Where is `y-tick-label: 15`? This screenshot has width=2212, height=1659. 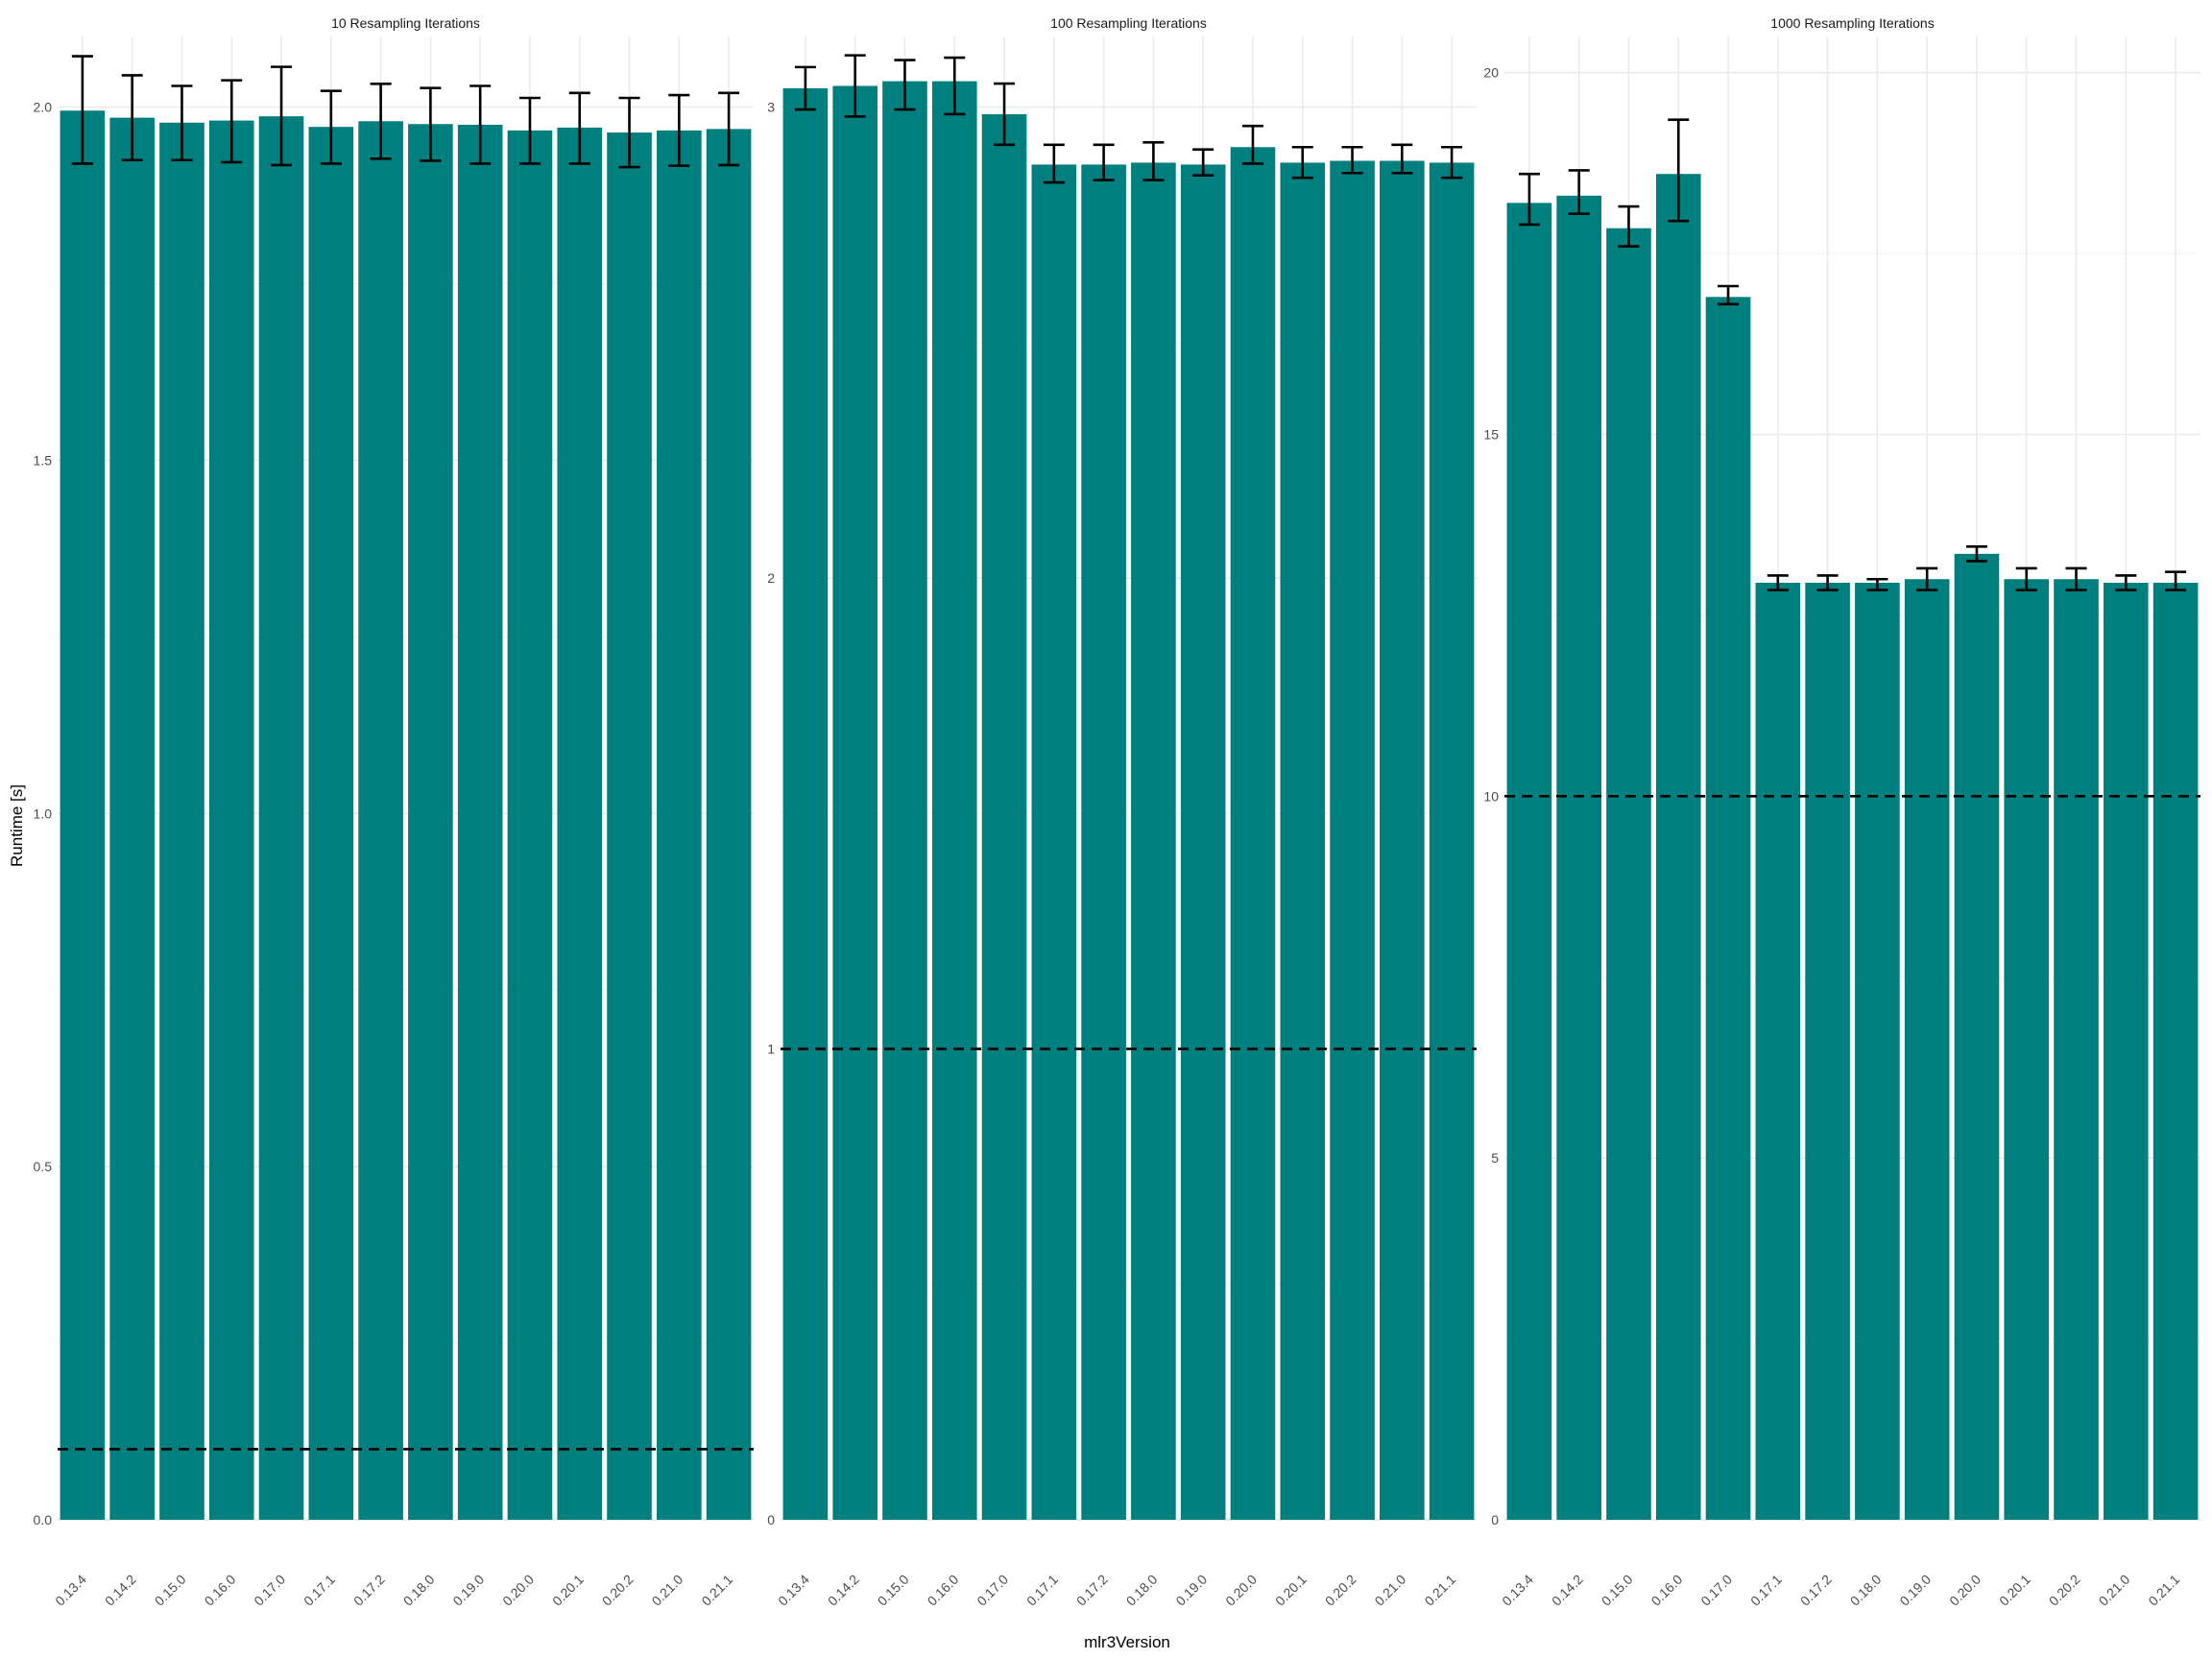 y-tick-label: 15 is located at coordinates (1491, 435).